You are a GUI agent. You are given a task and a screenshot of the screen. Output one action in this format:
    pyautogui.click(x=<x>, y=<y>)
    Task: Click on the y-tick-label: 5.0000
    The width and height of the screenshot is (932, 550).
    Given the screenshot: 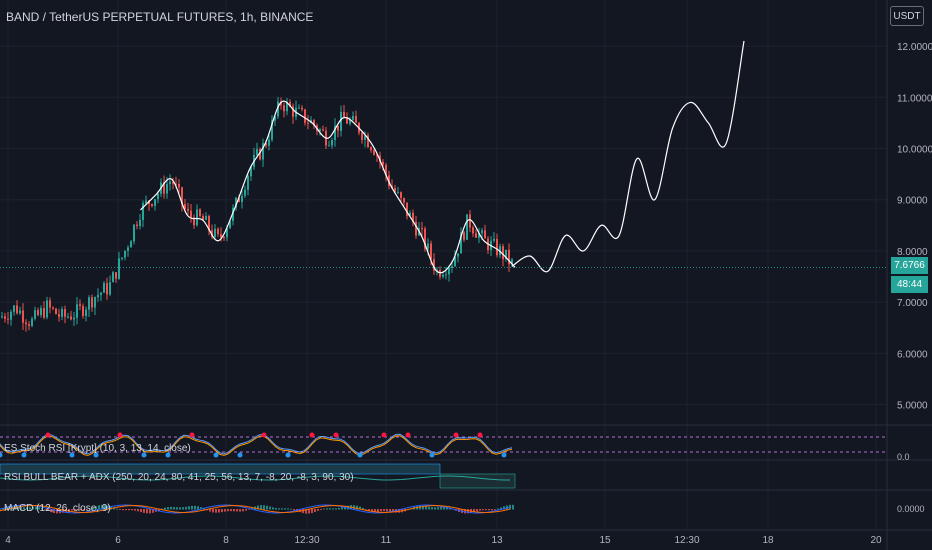 What is the action you would take?
    pyautogui.click(x=912, y=406)
    